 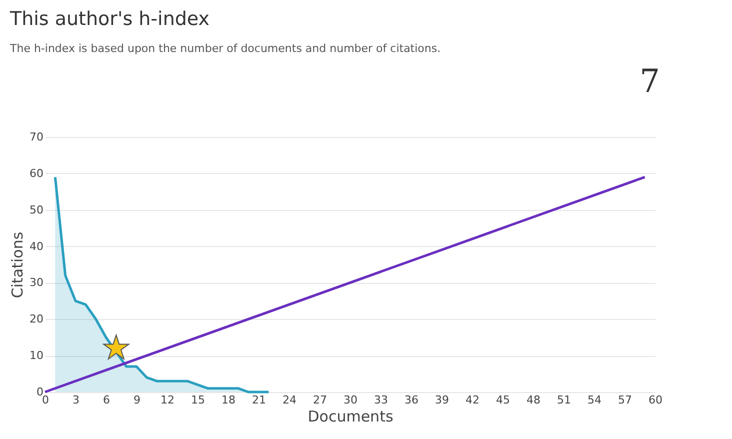 What do you see at coordinates (37, 173) in the screenshot?
I see `y-tick-label: 60` at bounding box center [37, 173].